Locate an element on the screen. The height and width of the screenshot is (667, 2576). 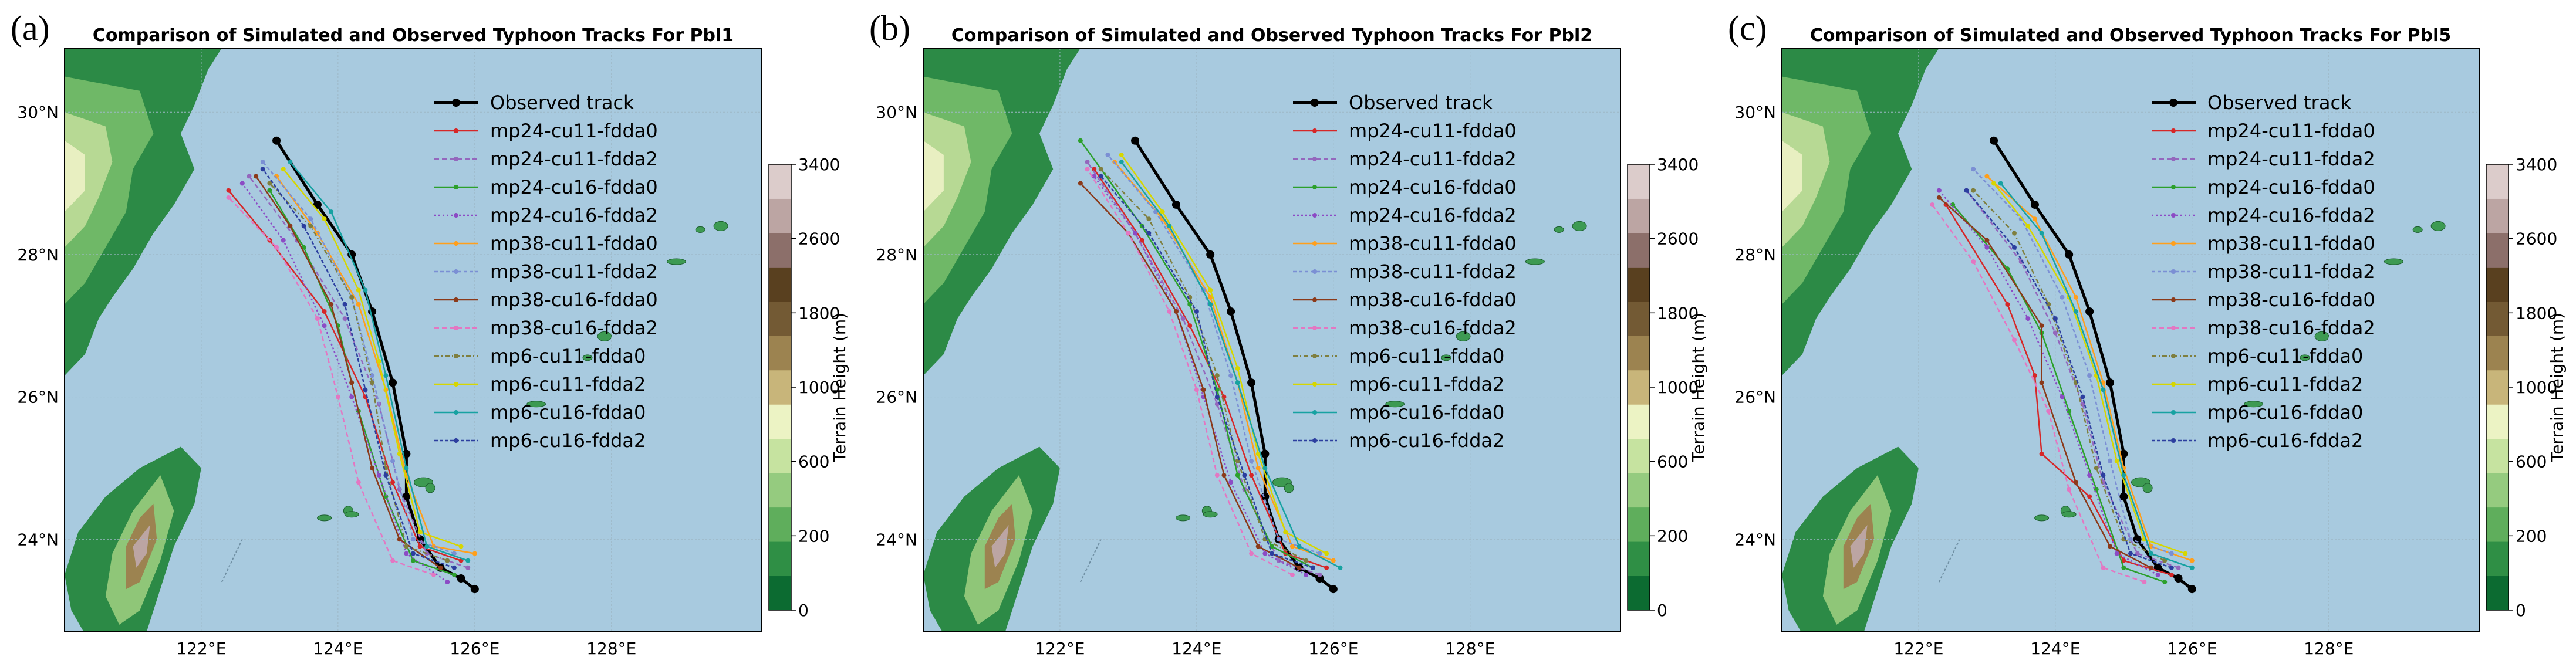
colorbar-tick-label: 600 is located at coordinates (813, 462).